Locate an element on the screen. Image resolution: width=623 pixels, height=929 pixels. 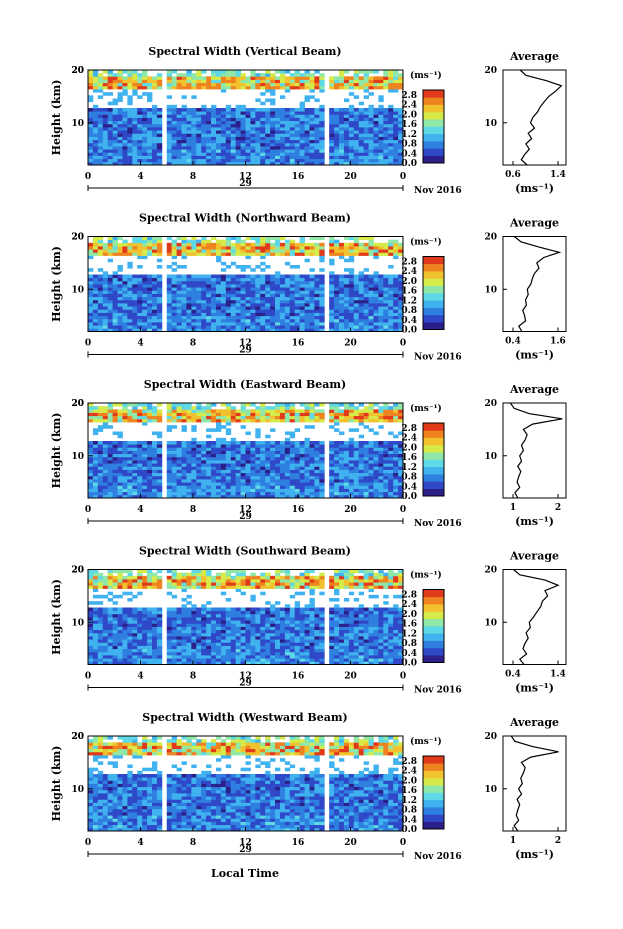
y-axis-label: Height (km) is located at coordinates (56, 118).